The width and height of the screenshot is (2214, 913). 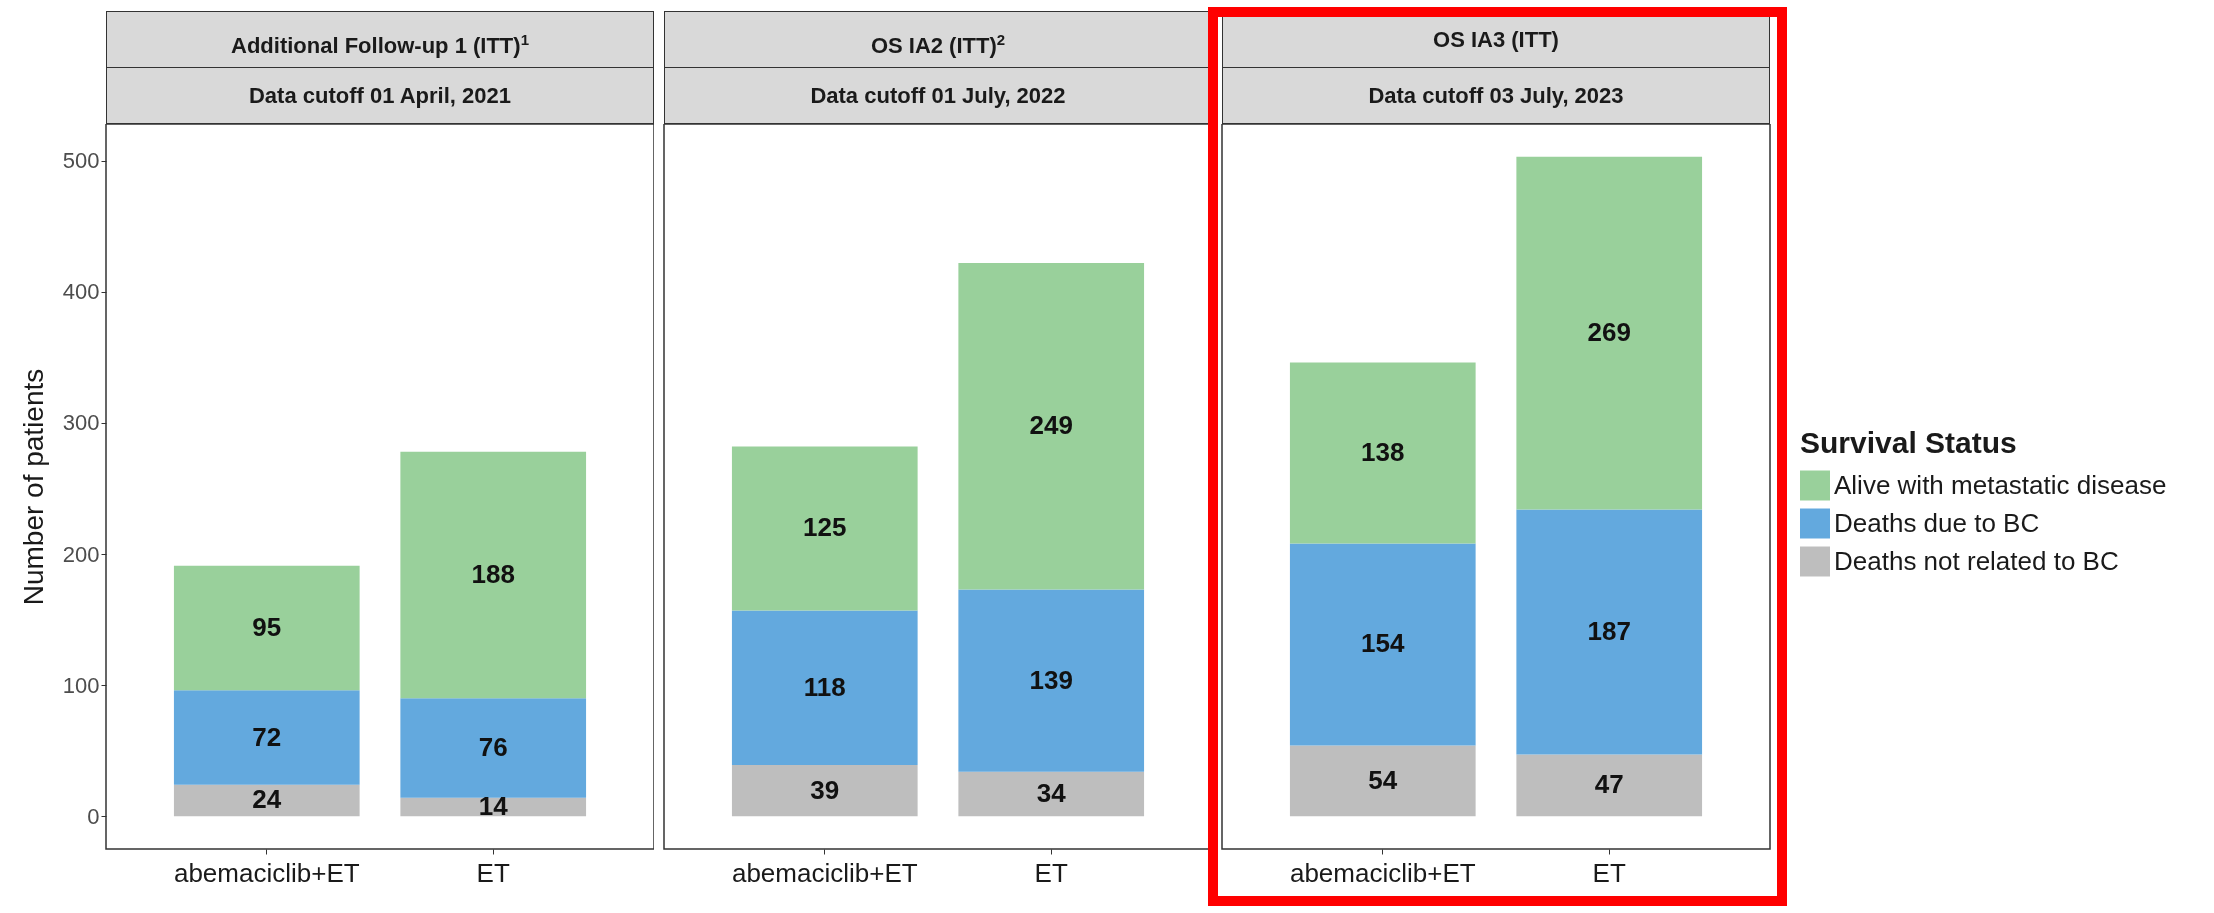 I want to click on data-label: 154, so click(x=1383, y=643).